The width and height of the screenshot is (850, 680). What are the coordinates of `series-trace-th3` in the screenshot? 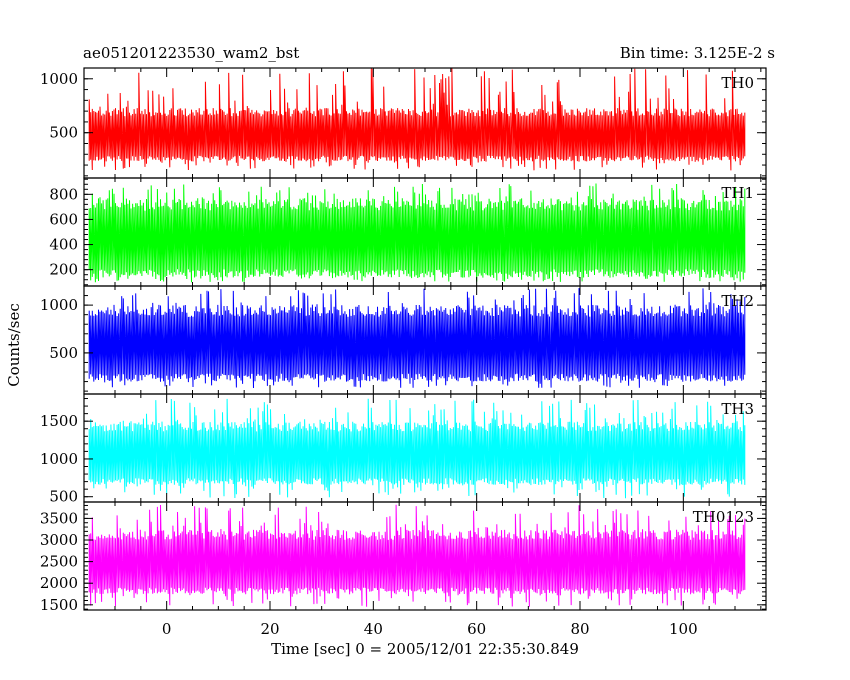 It's located at (417, 448).